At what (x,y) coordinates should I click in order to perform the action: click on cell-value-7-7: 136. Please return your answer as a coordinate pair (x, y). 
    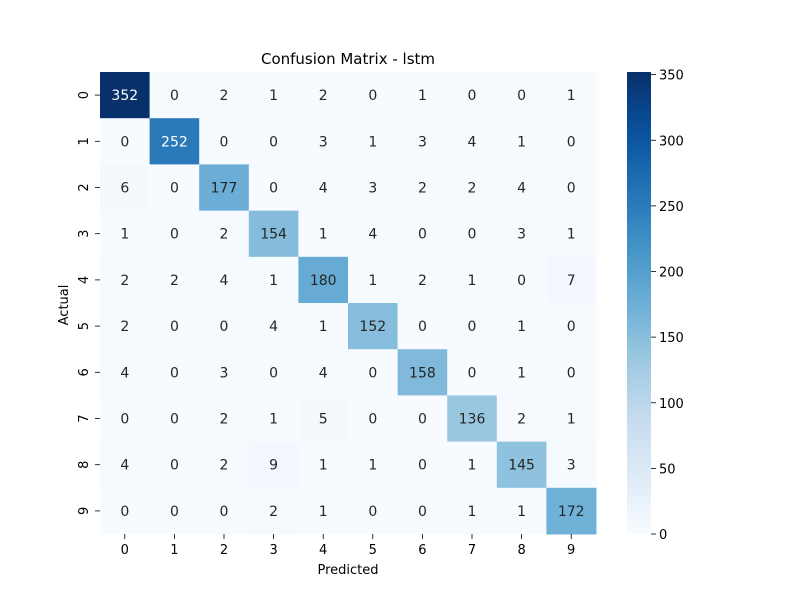
    Looking at the image, I should click on (472, 420).